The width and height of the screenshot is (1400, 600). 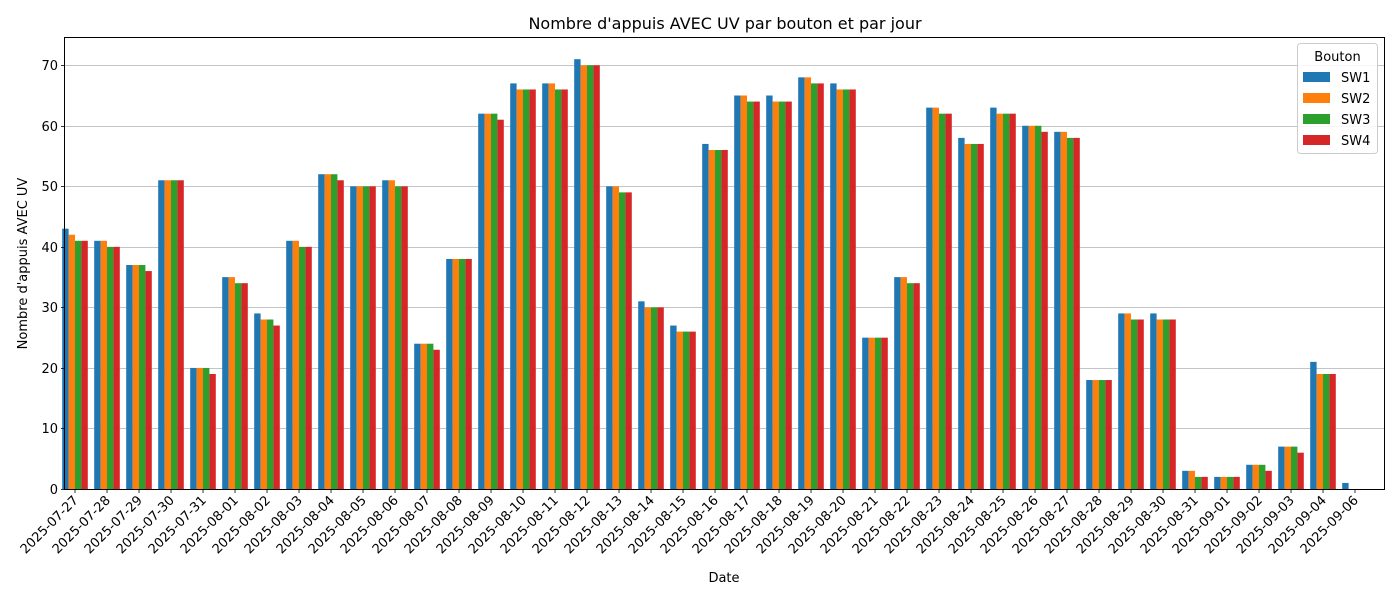 What do you see at coordinates (1337, 57) in the screenshot?
I see `legend-title: Bouton` at bounding box center [1337, 57].